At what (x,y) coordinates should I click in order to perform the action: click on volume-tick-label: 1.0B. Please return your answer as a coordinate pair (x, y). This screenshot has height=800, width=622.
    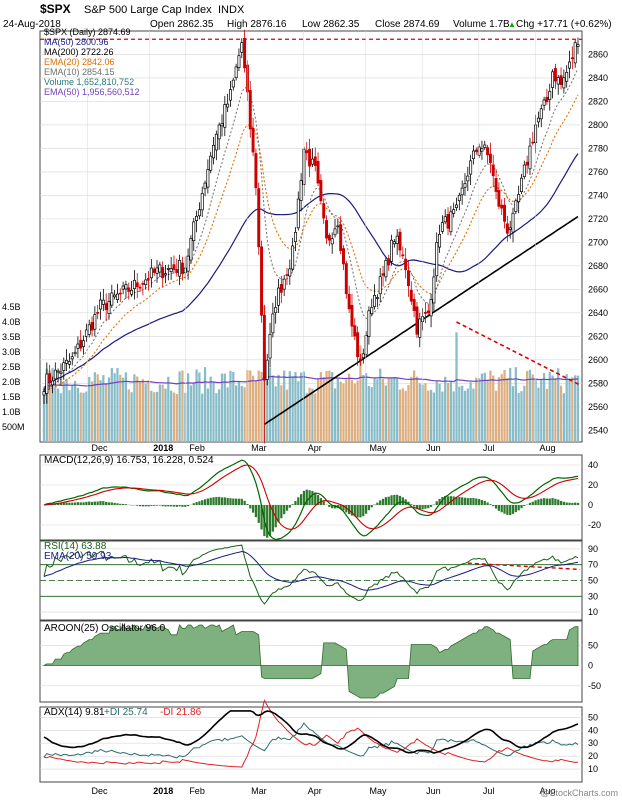
    Looking at the image, I should click on (11, 412).